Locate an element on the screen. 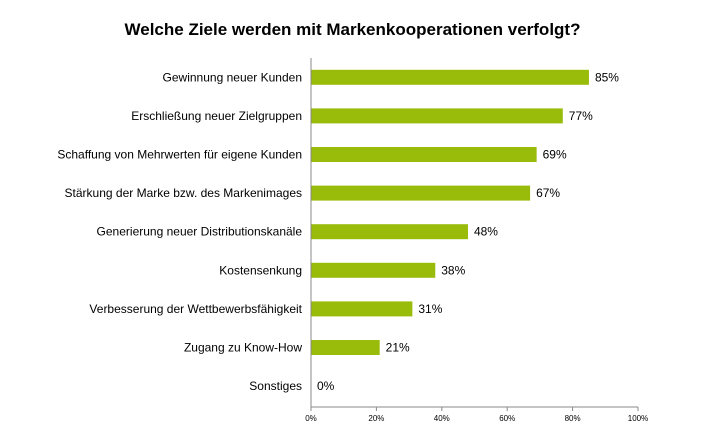  data-label: 67% is located at coordinates (548, 193).